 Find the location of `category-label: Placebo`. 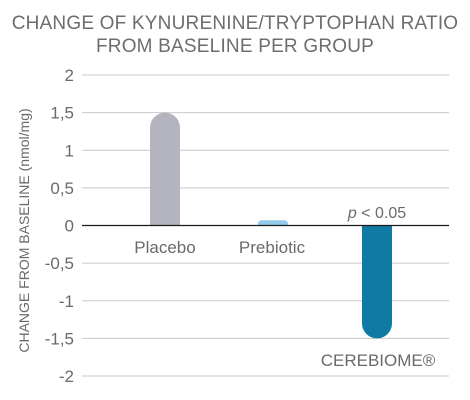

category-label: Placebo is located at coordinates (164, 247).